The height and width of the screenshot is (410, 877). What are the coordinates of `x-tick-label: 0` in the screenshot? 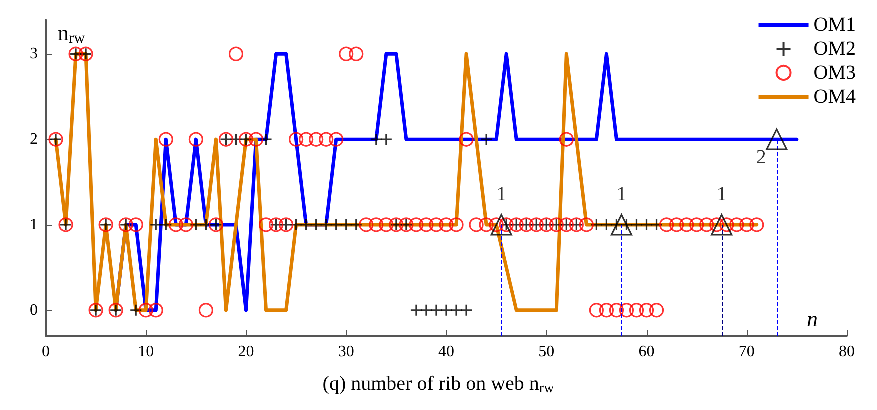 It's located at (46, 352).